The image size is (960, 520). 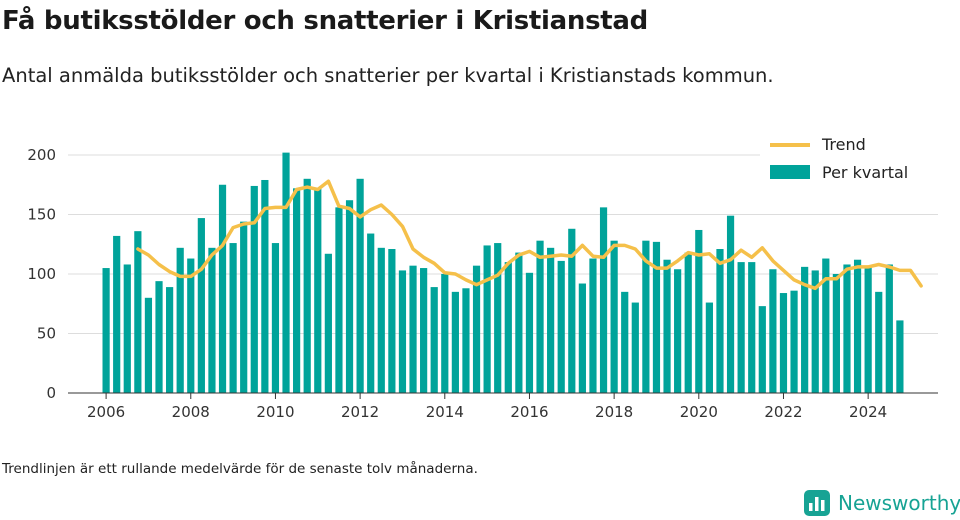 I want to click on y-tick-label: 100, so click(x=41, y=274).